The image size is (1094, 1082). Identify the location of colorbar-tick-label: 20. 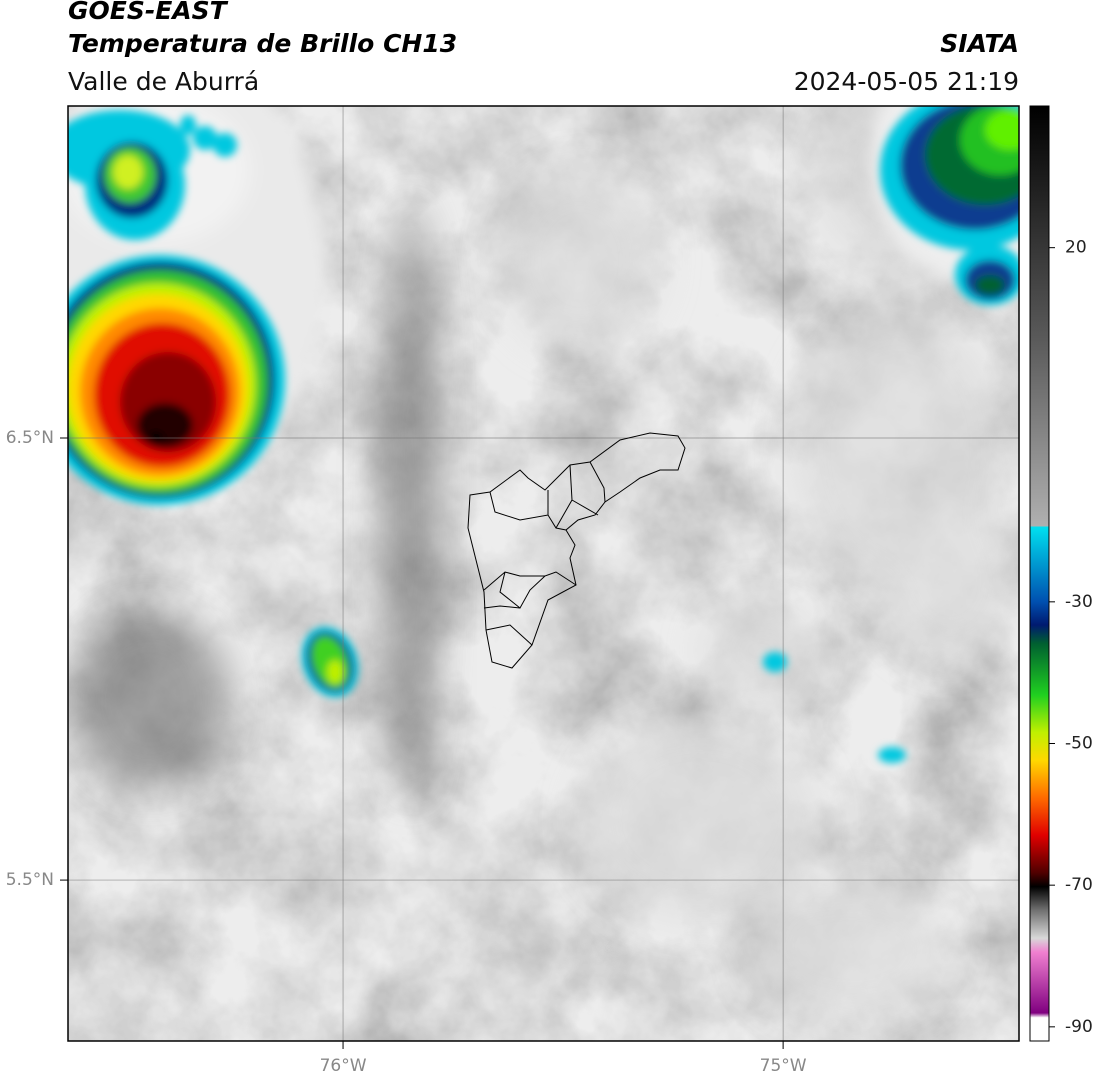
(1076, 248).